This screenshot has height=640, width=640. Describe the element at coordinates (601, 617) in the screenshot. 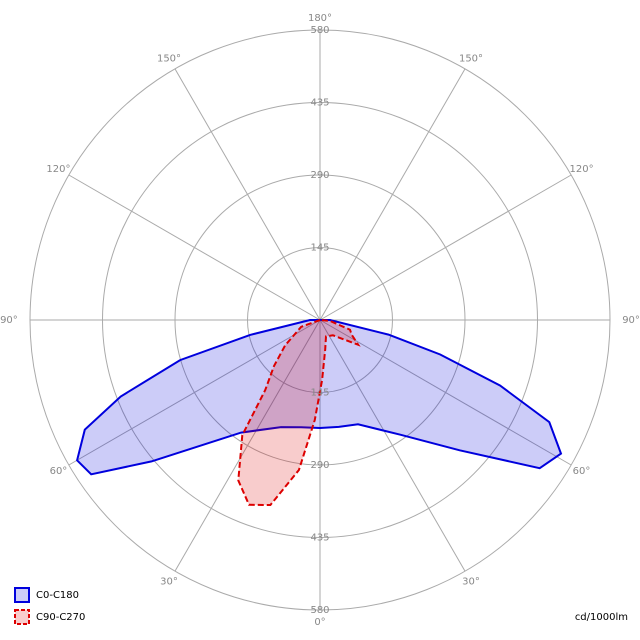

I see `unit-label: cd/1000lm` at that location.